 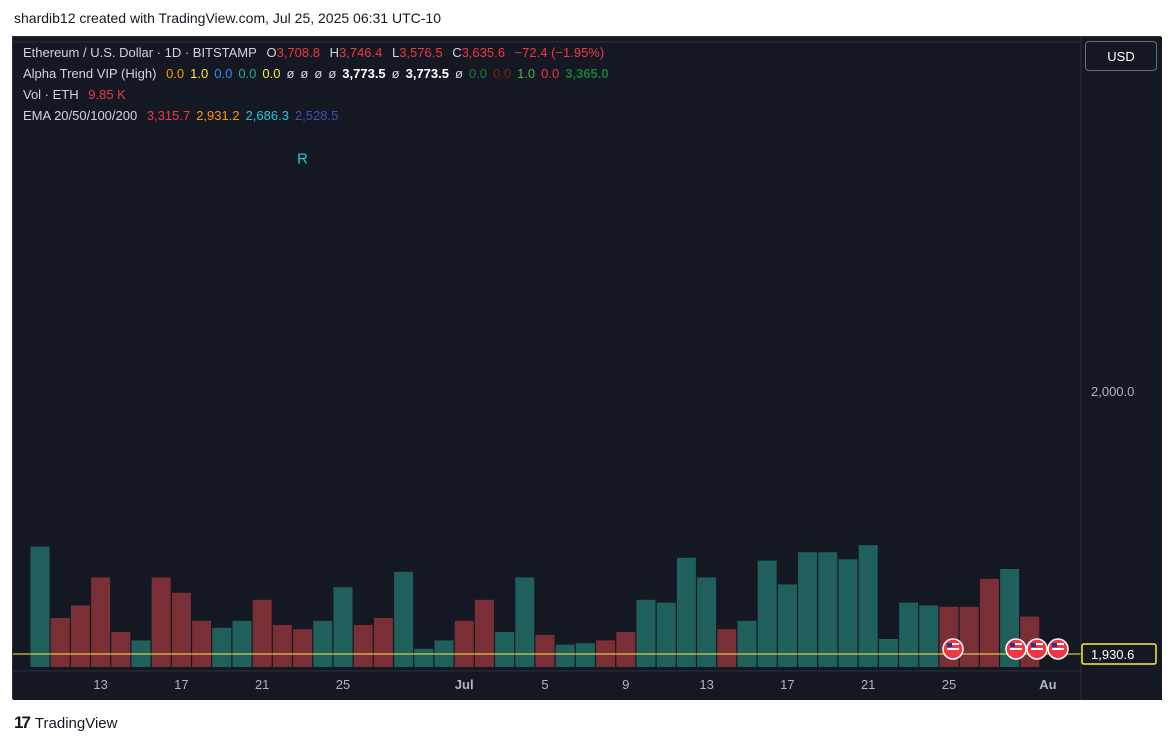 What do you see at coordinates (76, 723) in the screenshot?
I see `brand-name: TradingView` at bounding box center [76, 723].